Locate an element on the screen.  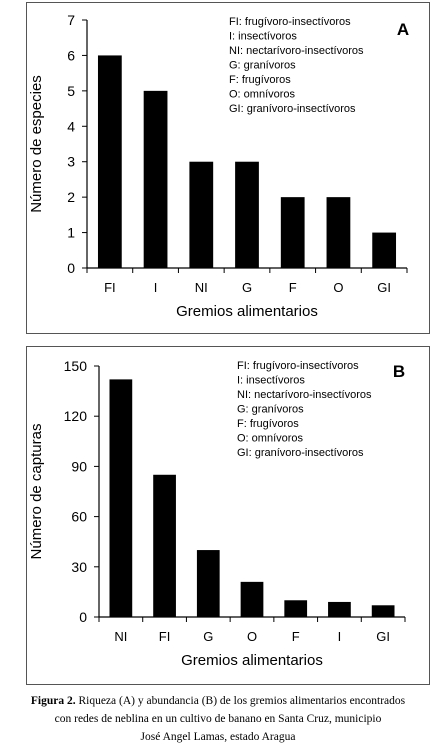
chart-b-legend-item: GI: granívoro-insectívoros is located at coordinates (300, 453).